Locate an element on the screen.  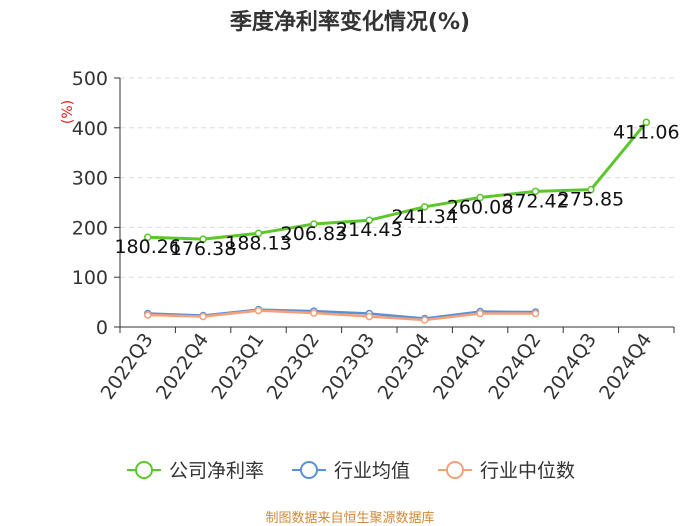
legend-item-industry-median: 行业中位数 is located at coordinates (505, 469).